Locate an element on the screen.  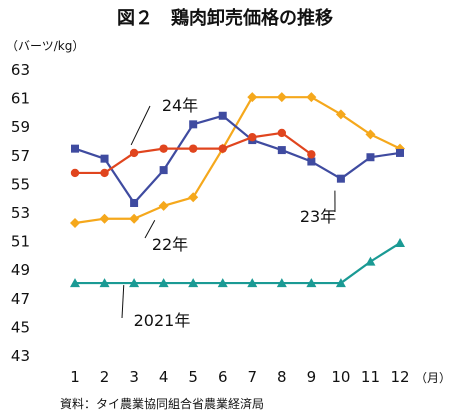
series-label: 24年 is located at coordinates (180, 105).